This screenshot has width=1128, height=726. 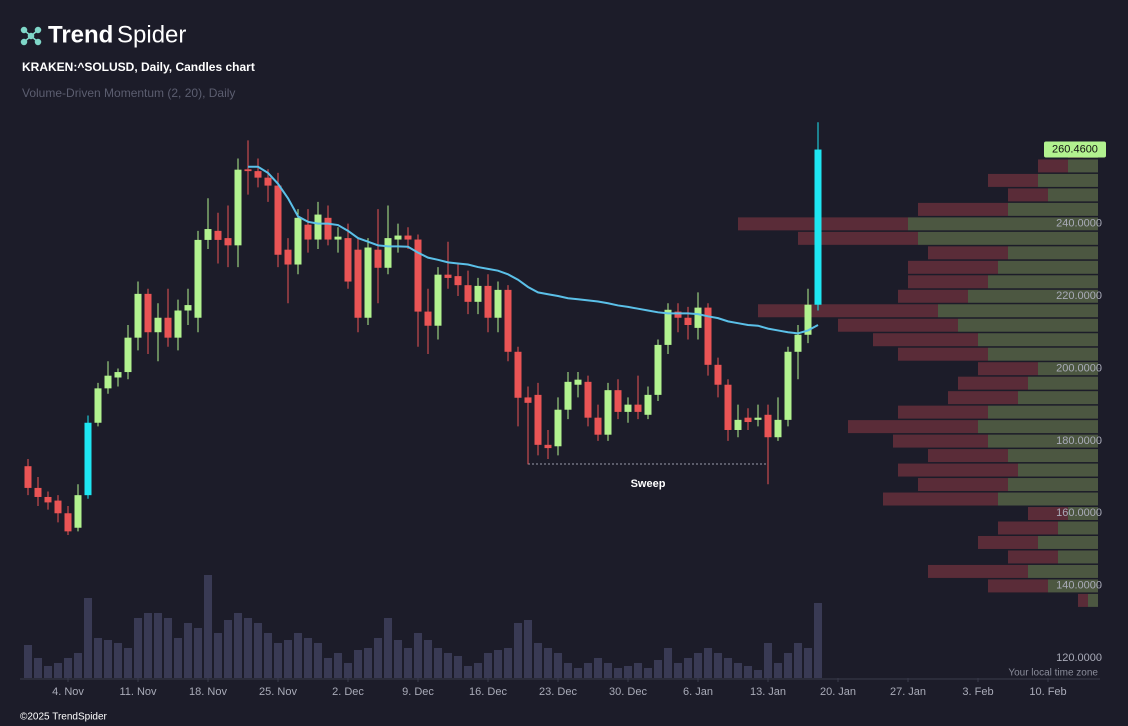 What do you see at coordinates (558, 692) in the screenshot?
I see `x-tick-label: 23. Dec` at bounding box center [558, 692].